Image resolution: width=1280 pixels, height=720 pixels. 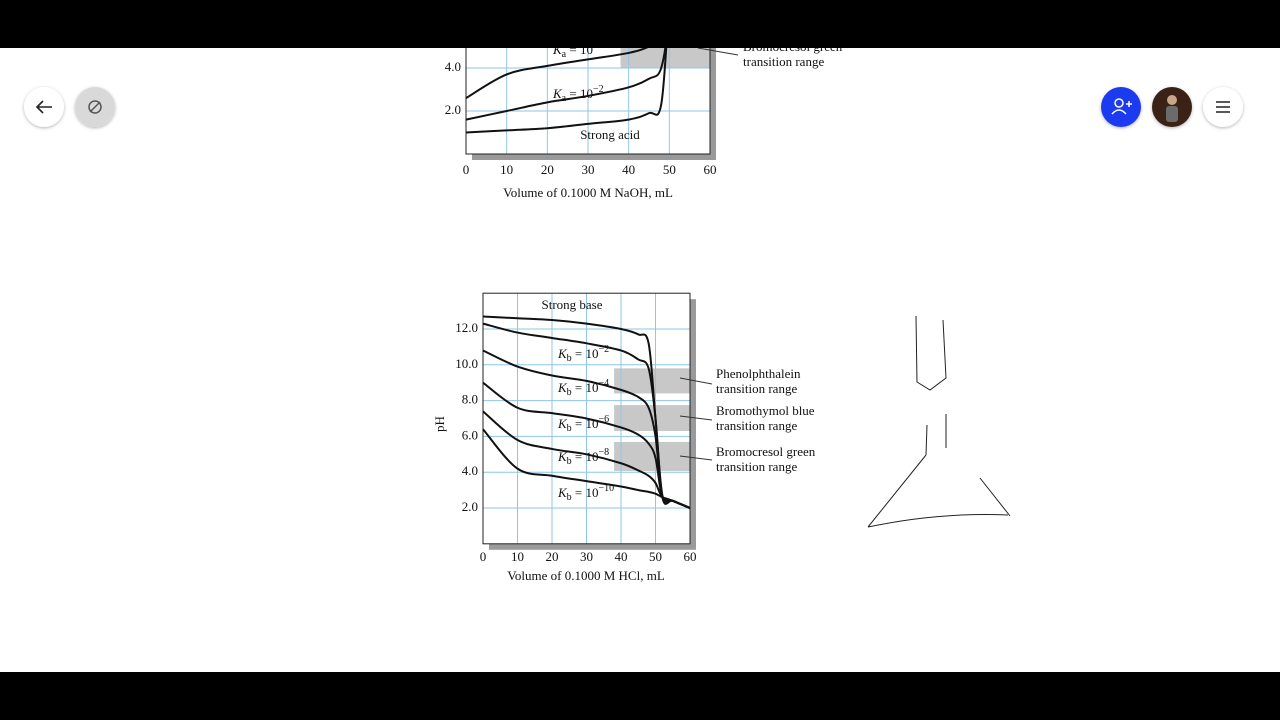 What do you see at coordinates (607, 488) in the screenshot?
I see `exponent: −10` at bounding box center [607, 488].